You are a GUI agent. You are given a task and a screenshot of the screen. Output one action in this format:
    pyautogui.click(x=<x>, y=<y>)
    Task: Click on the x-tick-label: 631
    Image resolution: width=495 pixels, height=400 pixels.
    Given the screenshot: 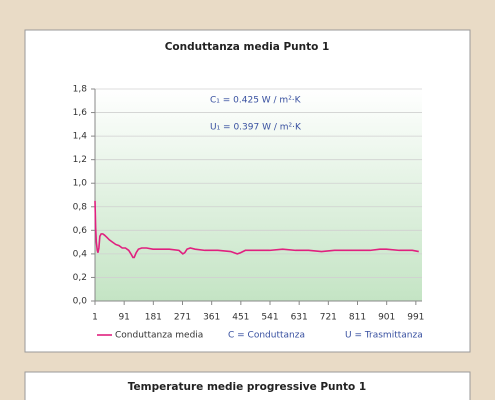 What is the action you would take?
    pyautogui.click(x=299, y=318)
    